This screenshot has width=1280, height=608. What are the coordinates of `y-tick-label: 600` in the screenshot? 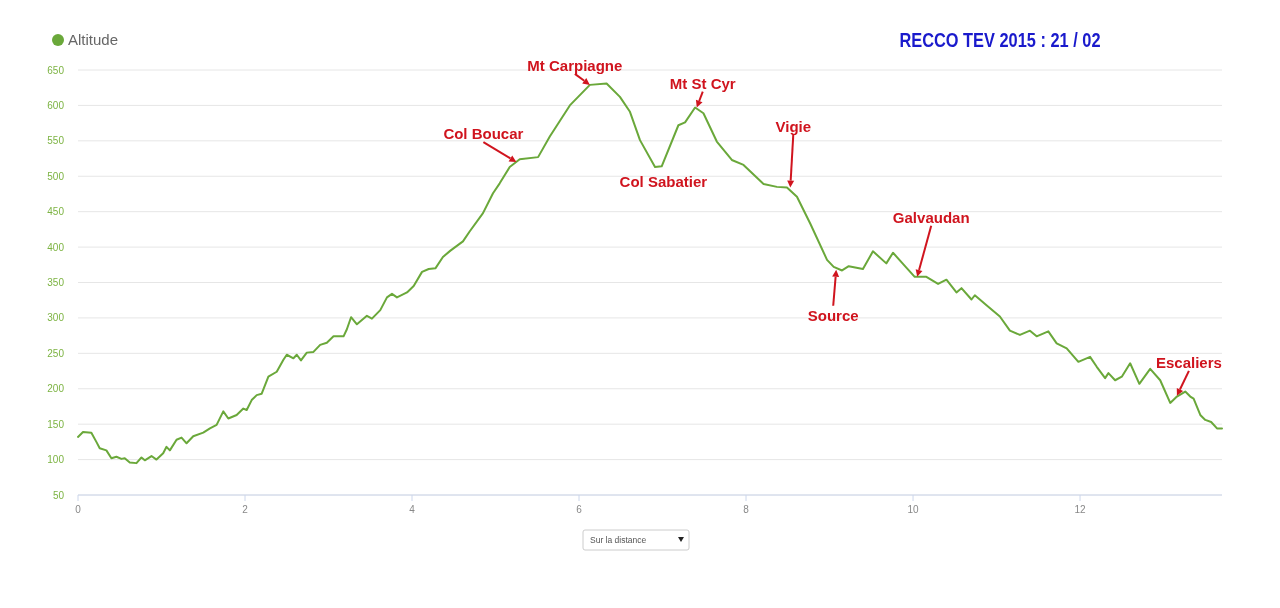 It's located at (56, 105).